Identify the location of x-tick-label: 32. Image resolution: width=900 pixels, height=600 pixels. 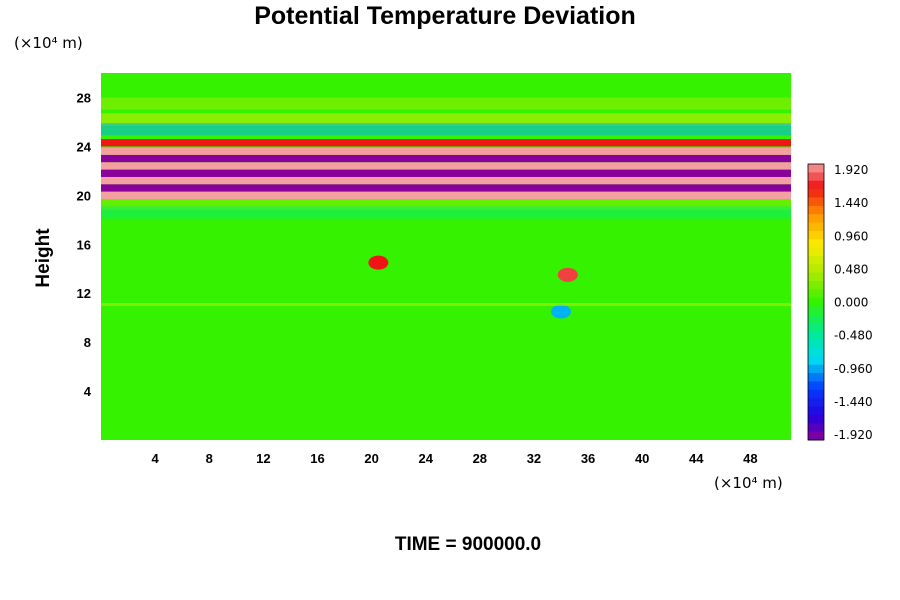
(534, 458).